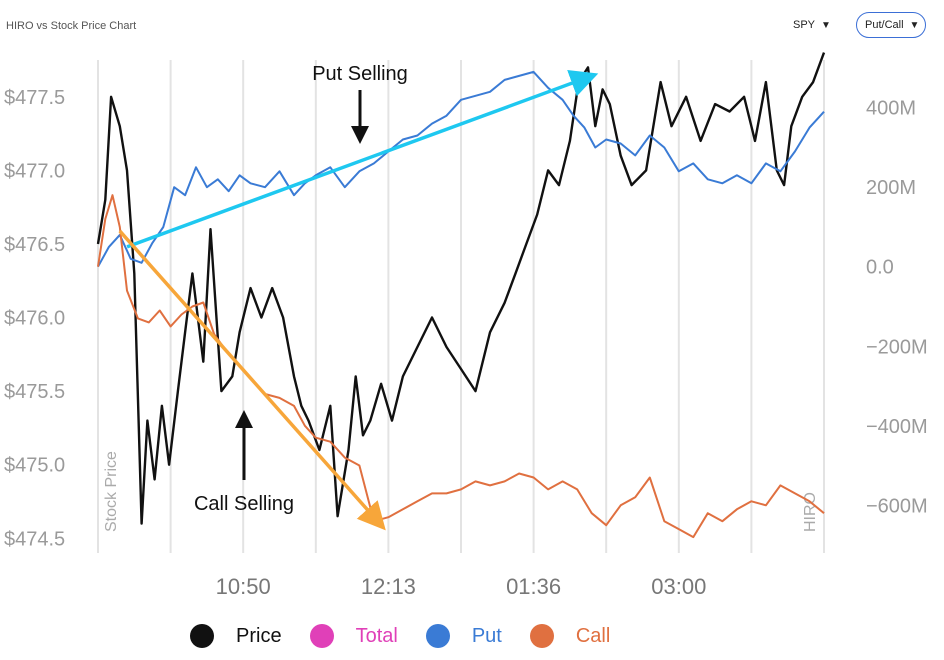 The width and height of the screenshot is (944, 660). Describe the element at coordinates (593, 635) in the screenshot. I see `legend-label-call: Call` at that location.